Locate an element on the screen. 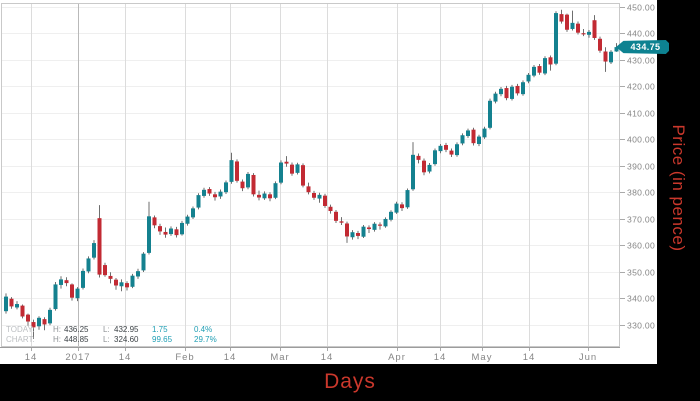  legend-today-low-prefix: L: is located at coordinates (106, 329).